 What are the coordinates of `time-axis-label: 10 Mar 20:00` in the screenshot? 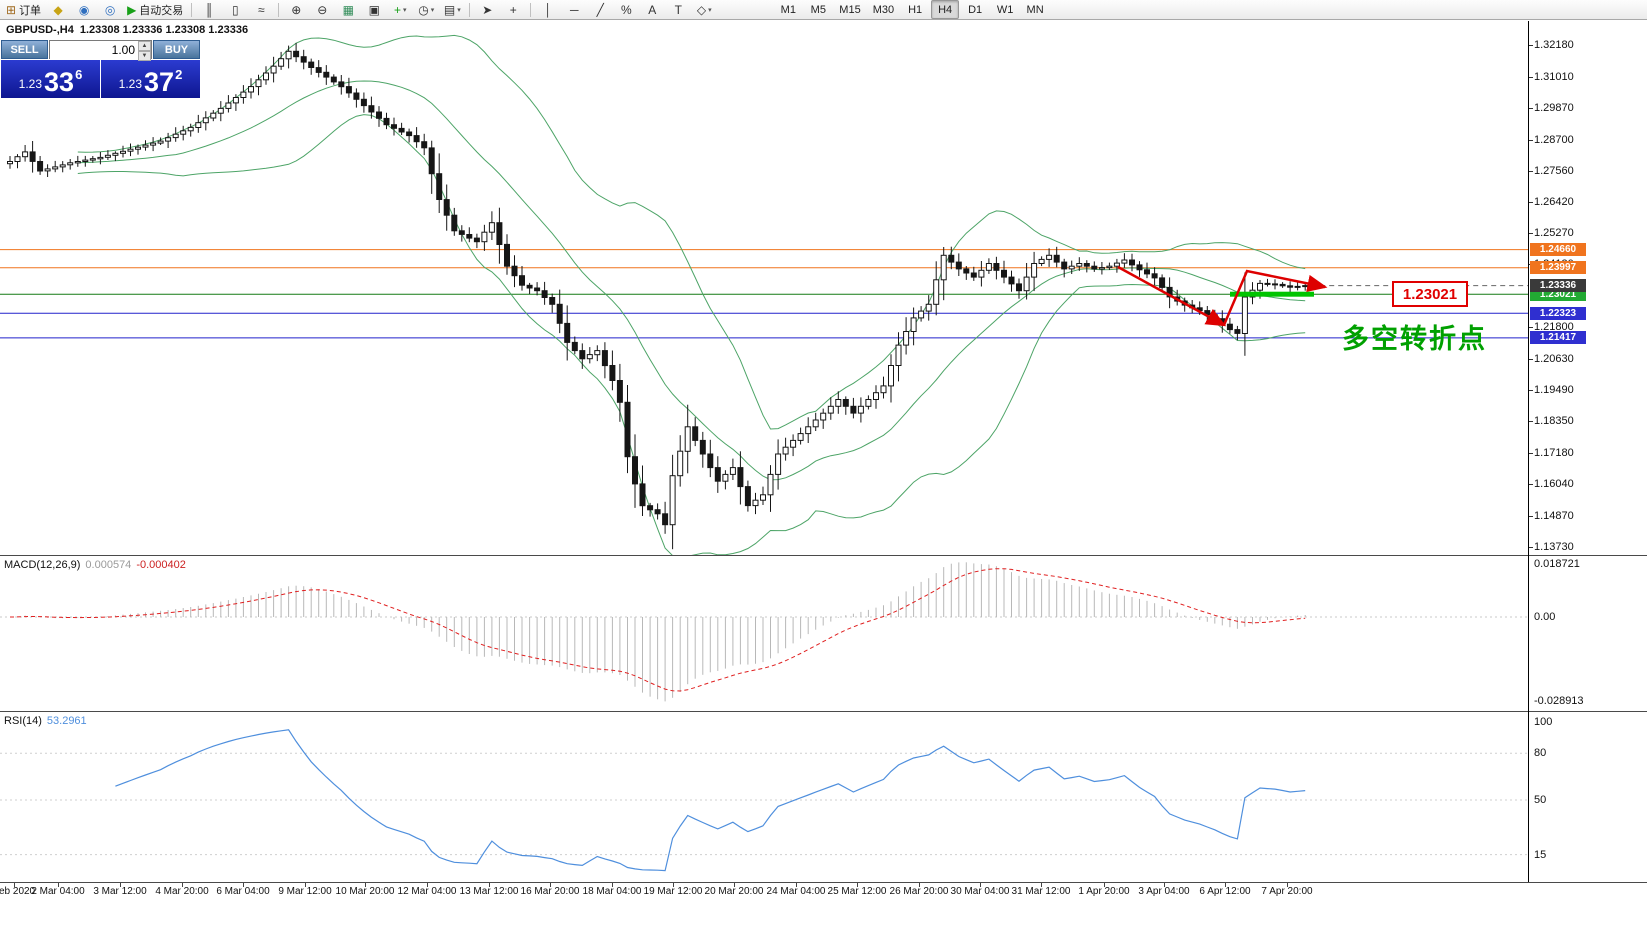 It's located at (365, 891).